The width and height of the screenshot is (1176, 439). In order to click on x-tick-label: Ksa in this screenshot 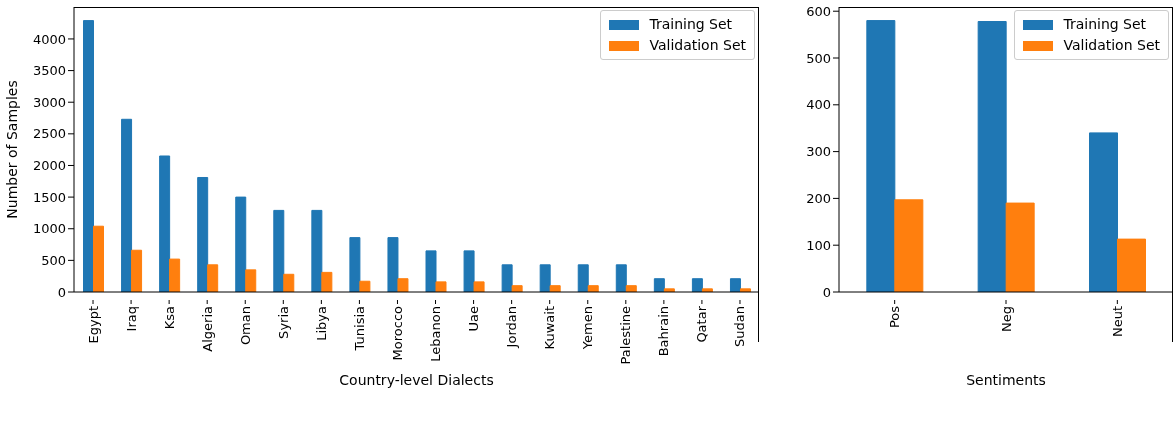, I will do `click(169, 318)`.